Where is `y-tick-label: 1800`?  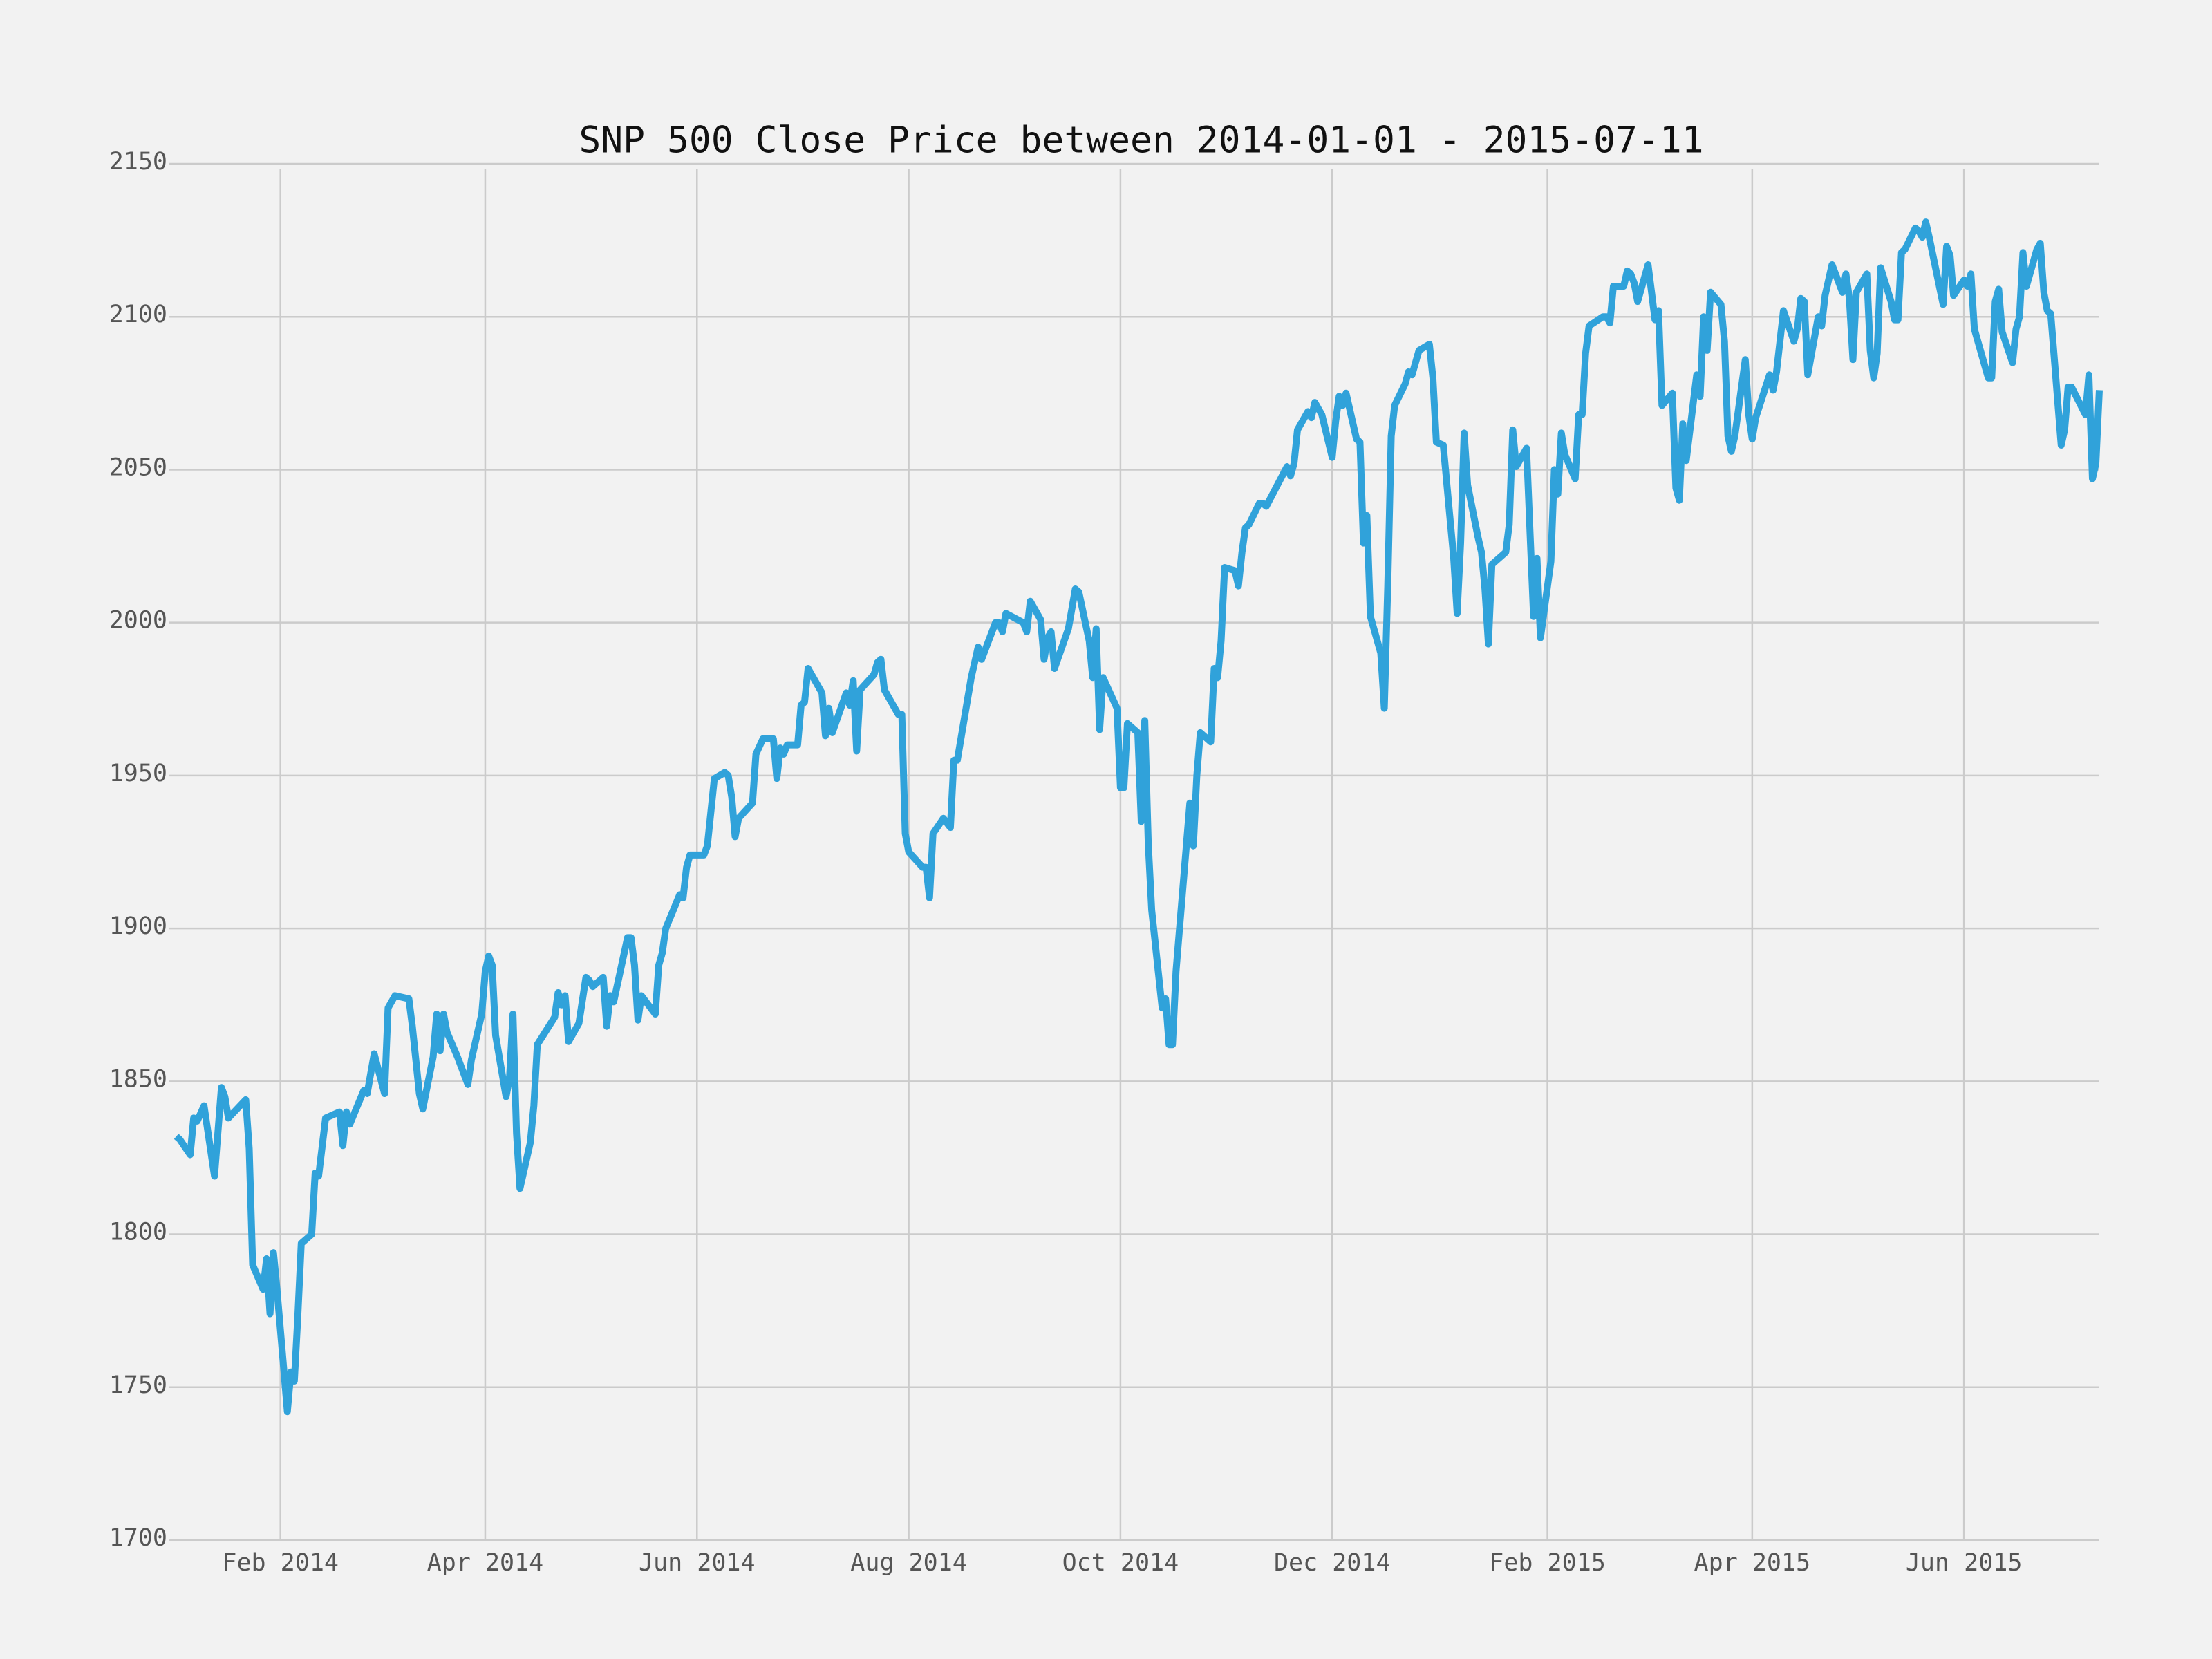 y-tick-label: 1800 is located at coordinates (138, 1232).